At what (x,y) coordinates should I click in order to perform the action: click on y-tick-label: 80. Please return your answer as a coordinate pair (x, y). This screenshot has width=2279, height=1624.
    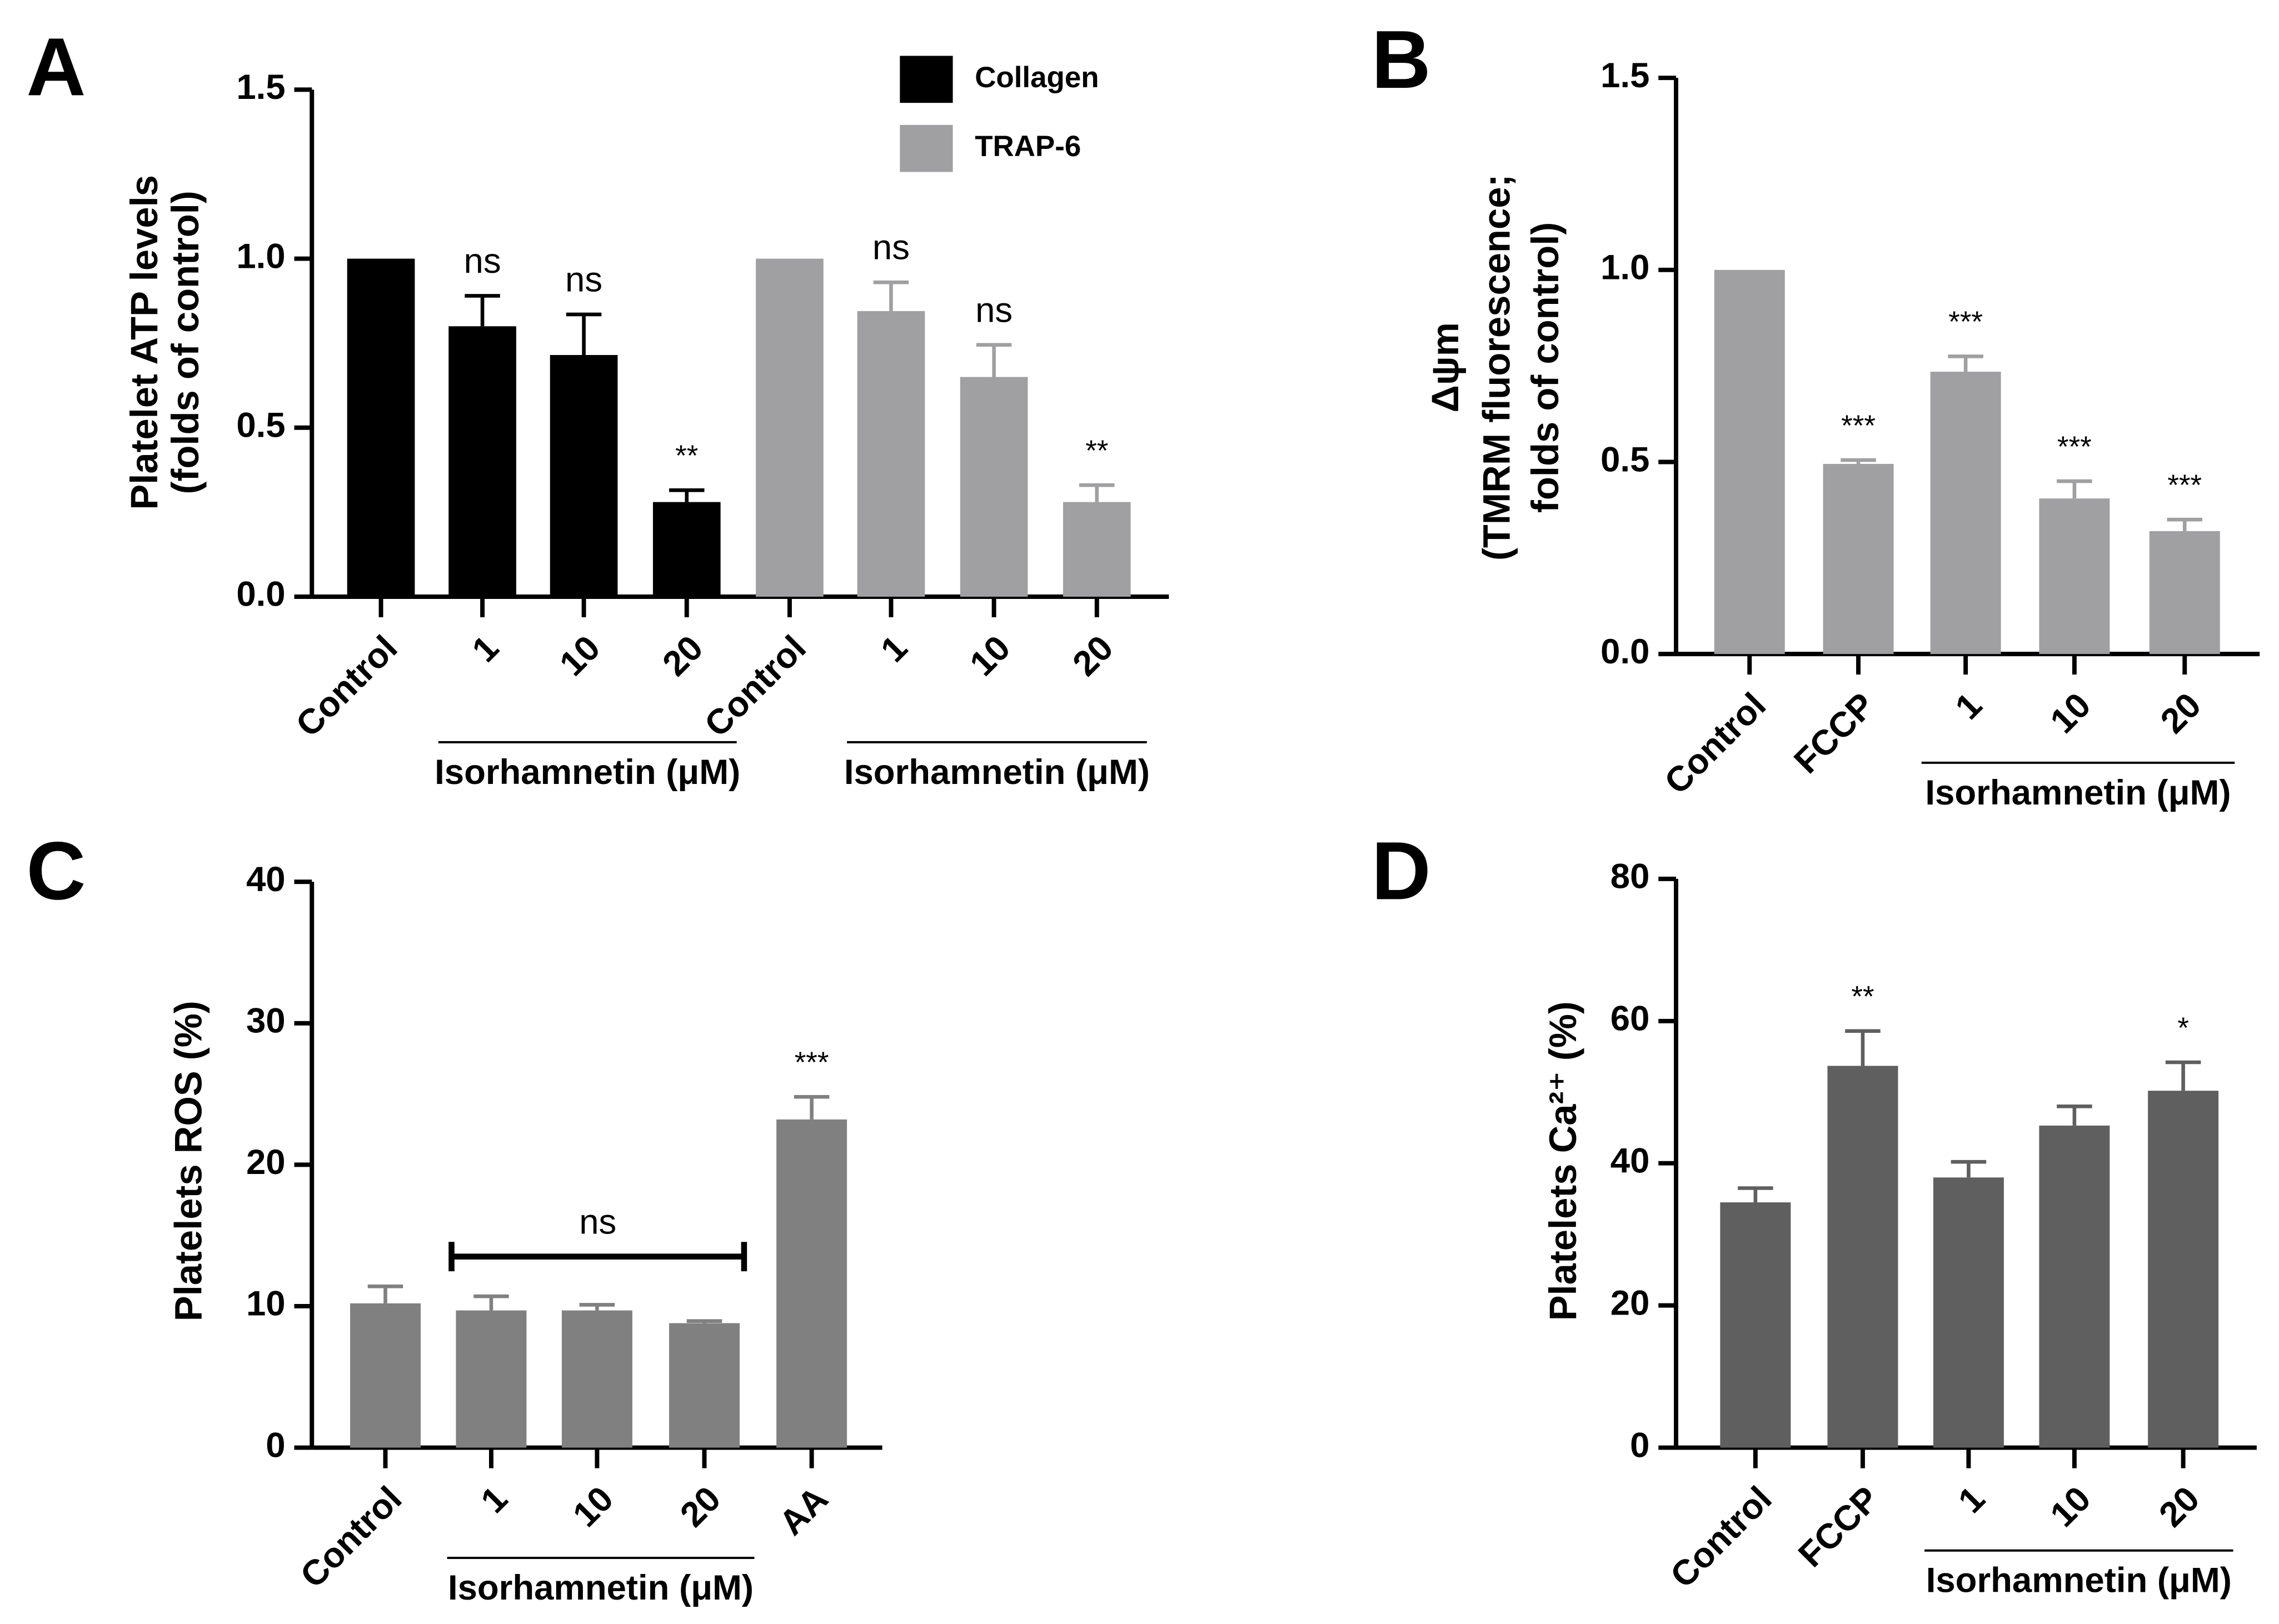
    Looking at the image, I should click on (1630, 876).